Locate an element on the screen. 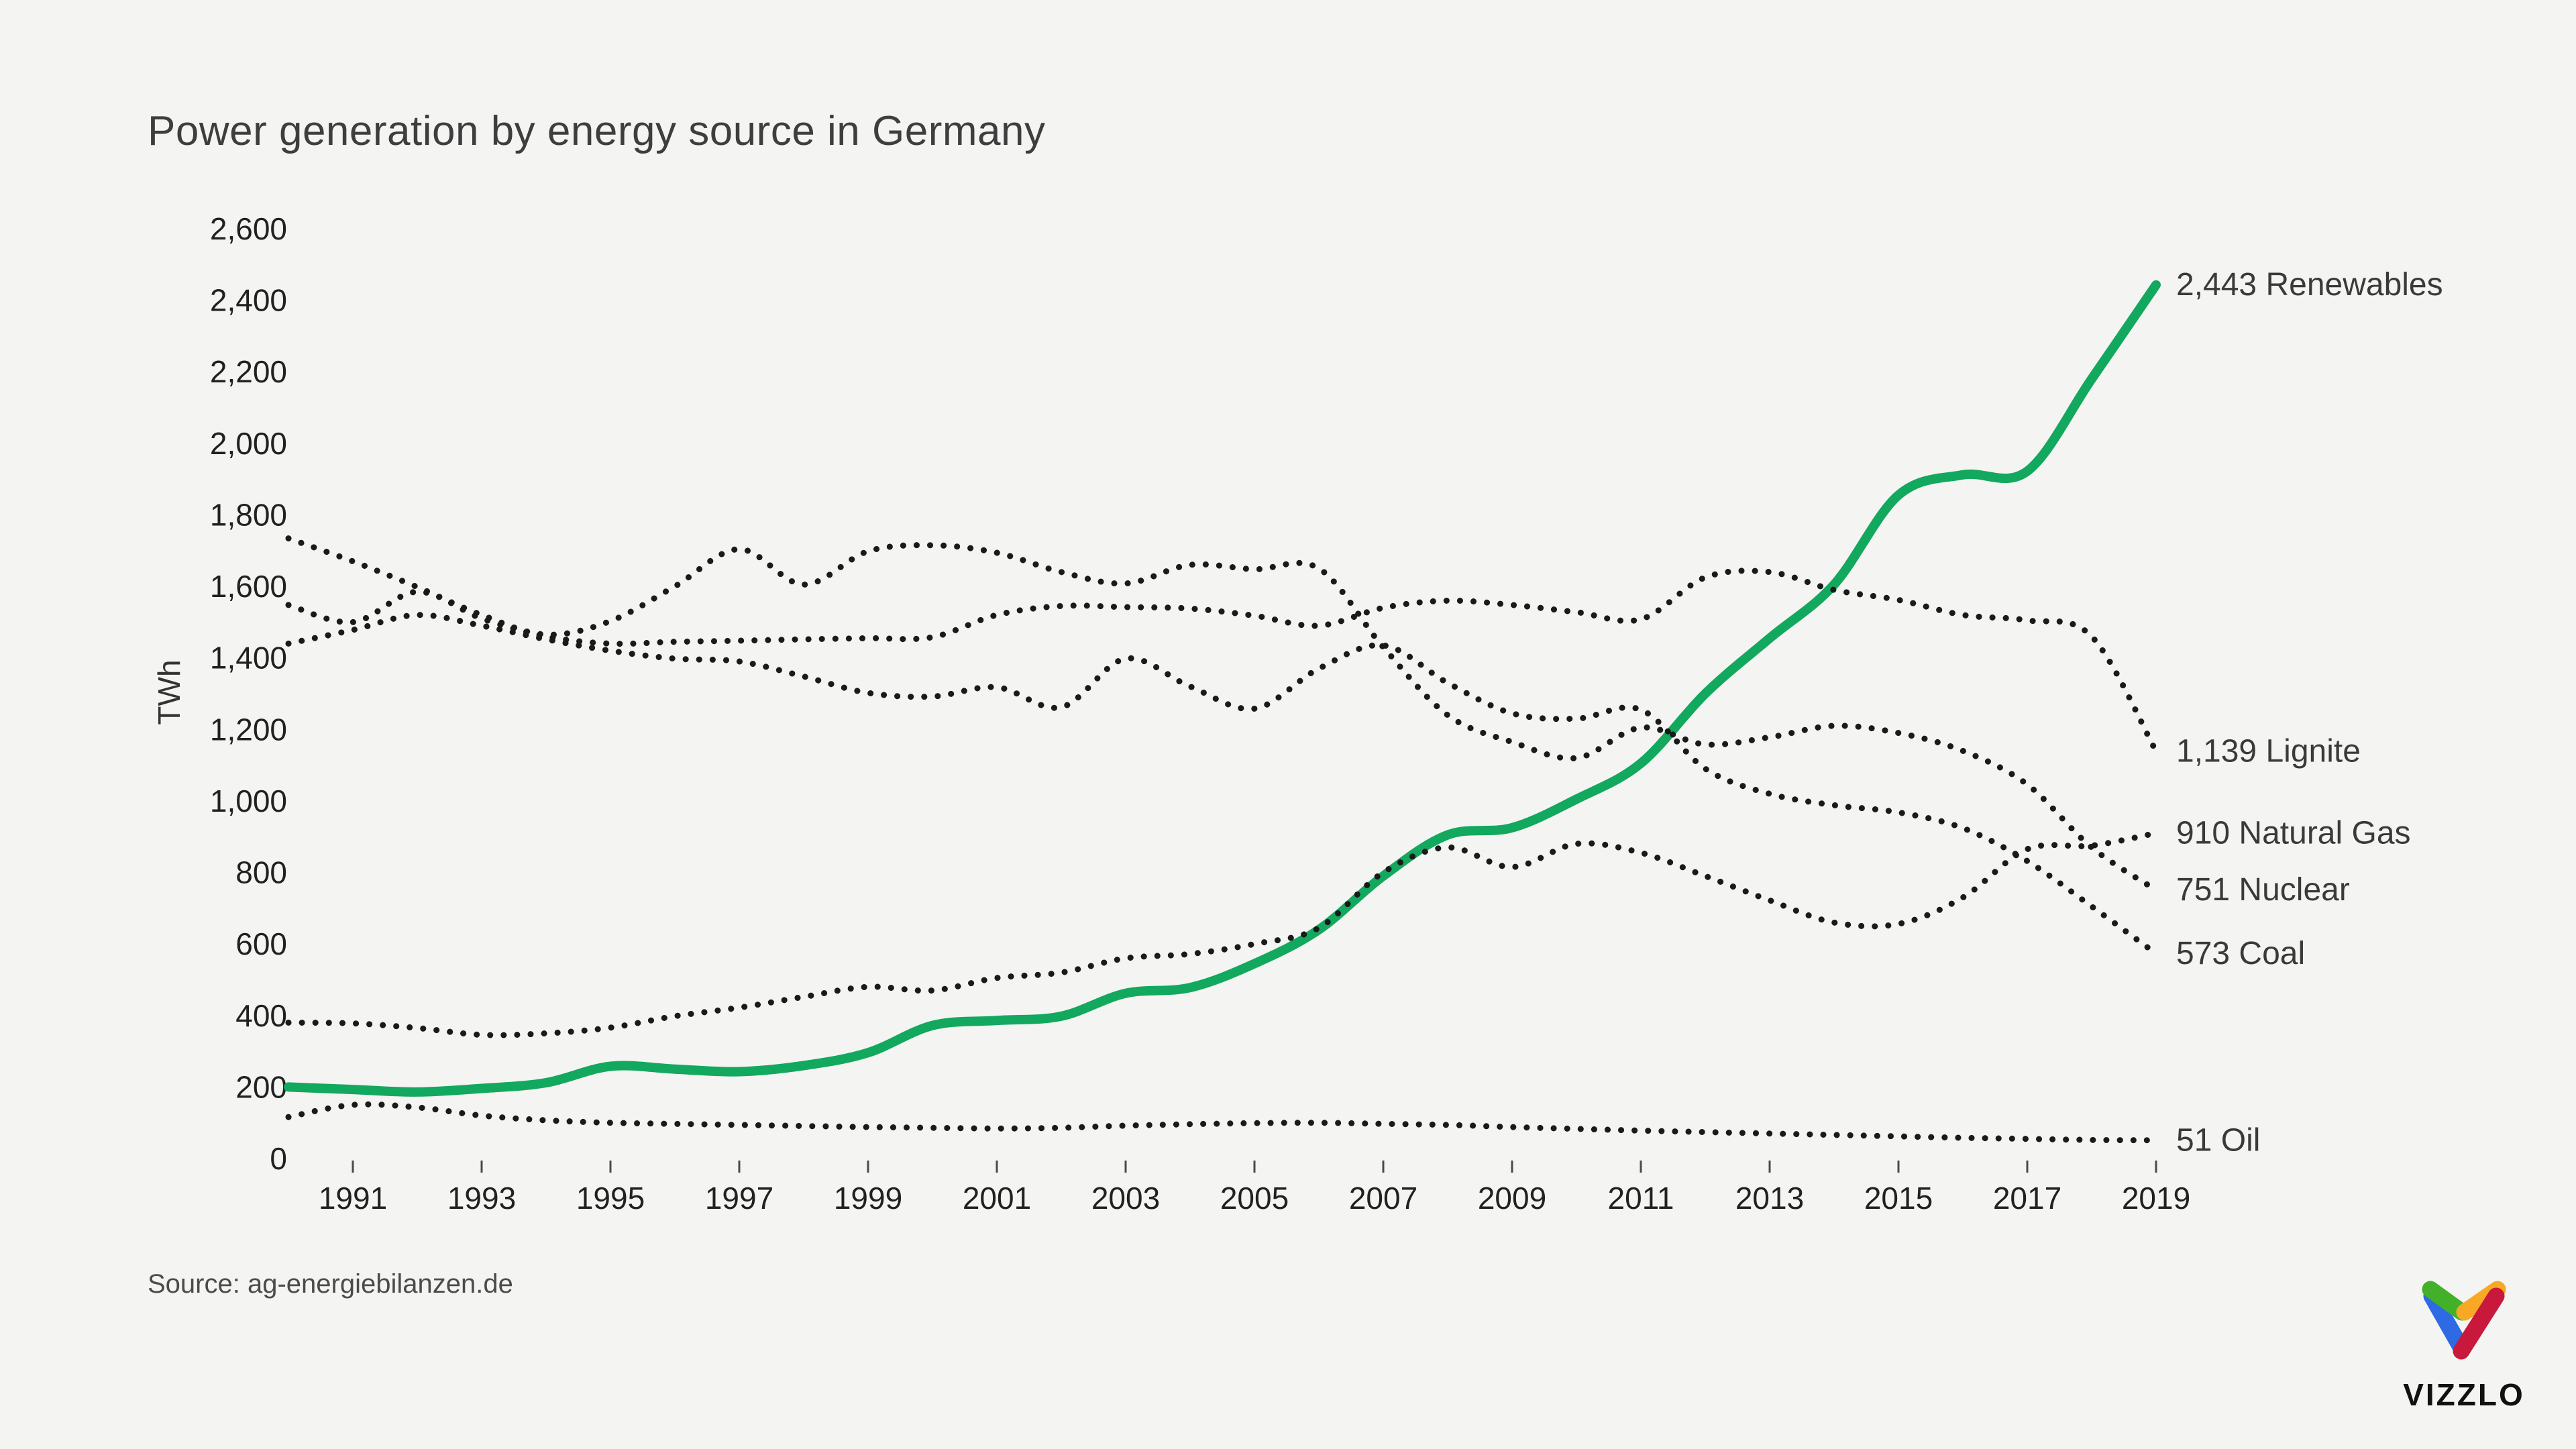  x-axis-tick-label: 1997 is located at coordinates (739, 1198).